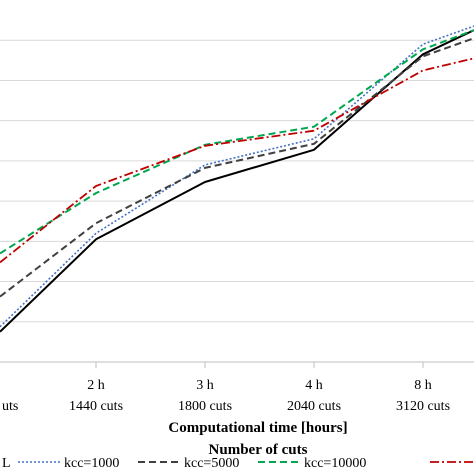 The image size is (474, 474). What do you see at coordinates (211, 463) in the screenshot?
I see `legend-label-2: kcc=5000` at bounding box center [211, 463].